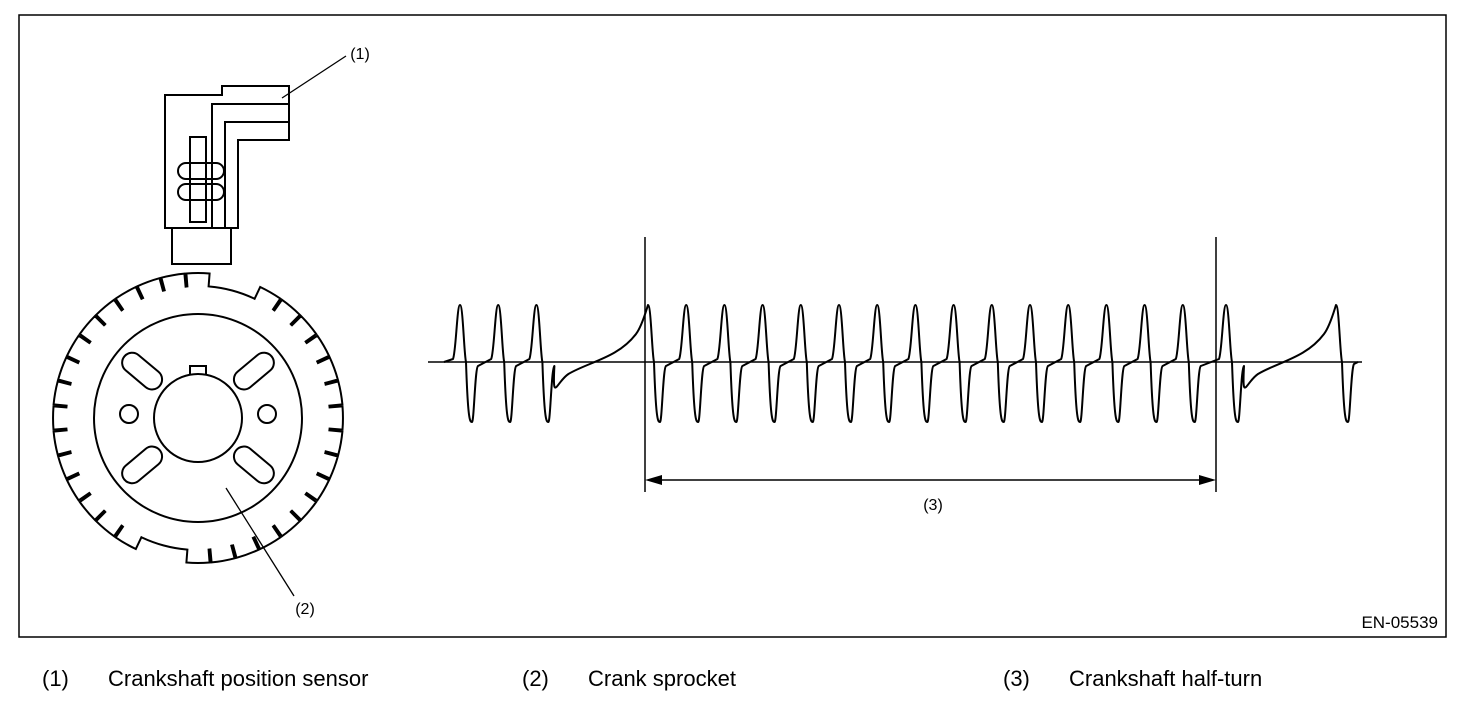  I want to click on legend-number: (1), so click(55, 678).